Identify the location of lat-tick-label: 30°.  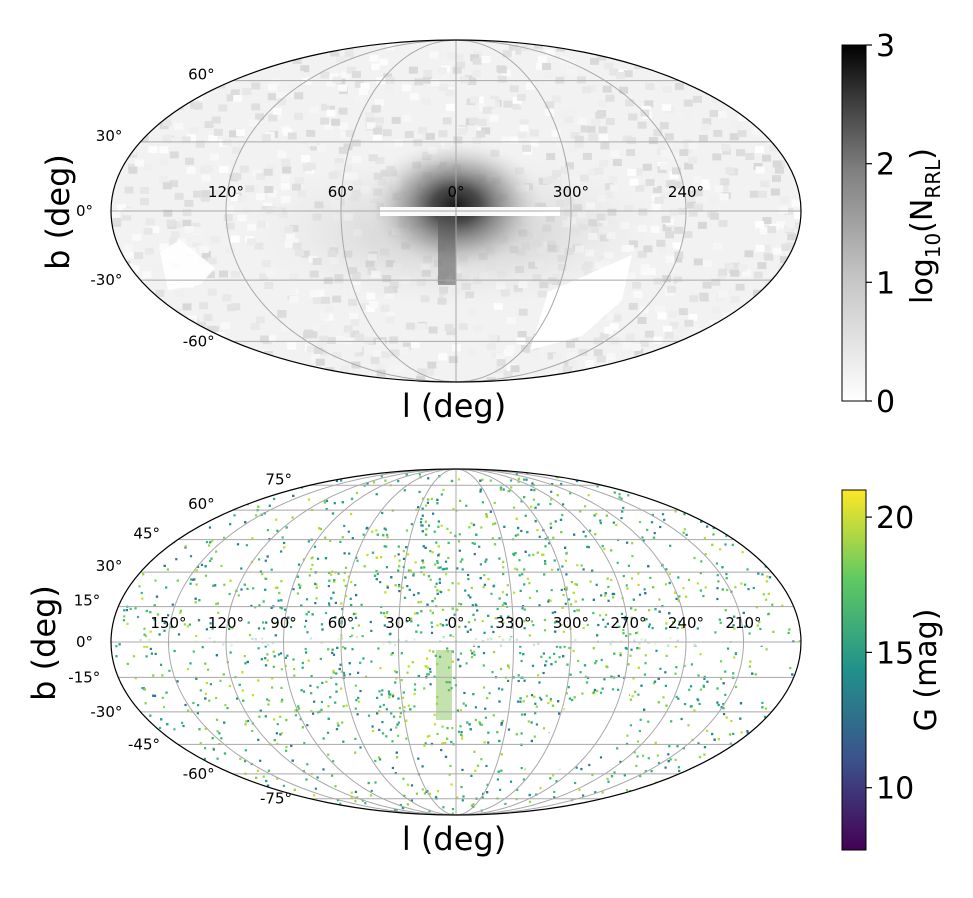
(109, 136).